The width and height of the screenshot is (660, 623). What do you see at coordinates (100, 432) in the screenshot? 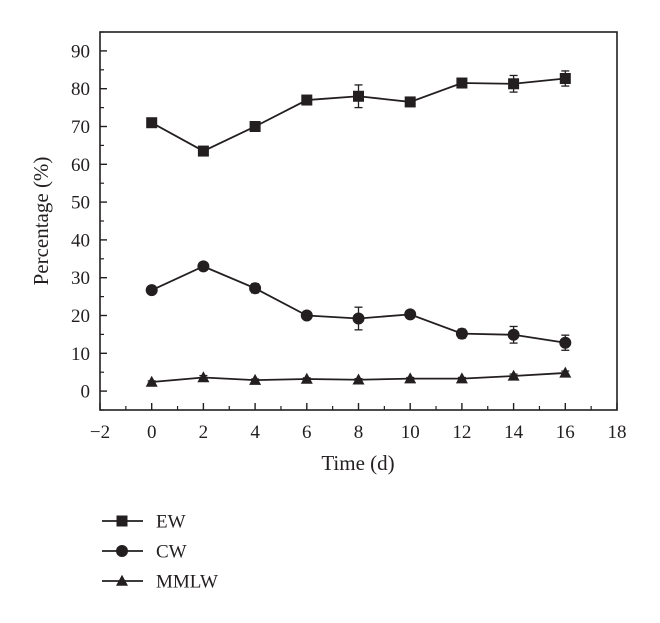
I see `x-tick-label: −2` at bounding box center [100, 432].